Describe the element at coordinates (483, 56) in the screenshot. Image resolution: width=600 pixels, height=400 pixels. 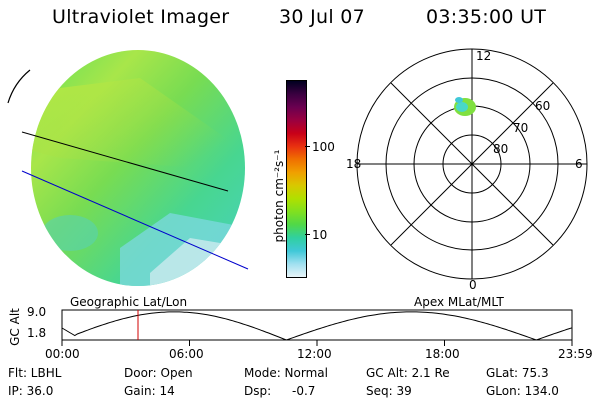
I see `mlt-label-12: 12` at that location.